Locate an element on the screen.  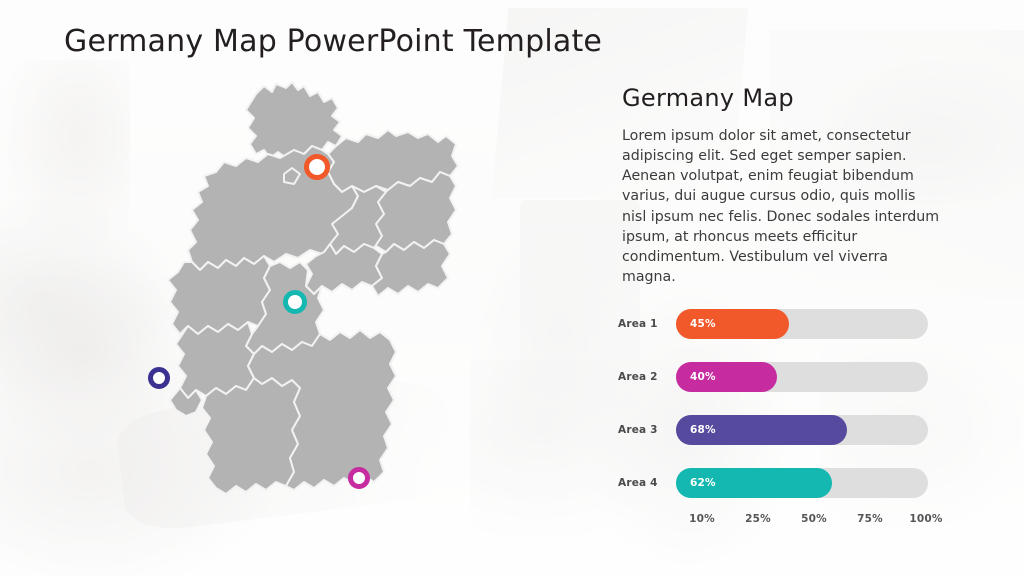
bar-fill: 45% is located at coordinates (732, 324).